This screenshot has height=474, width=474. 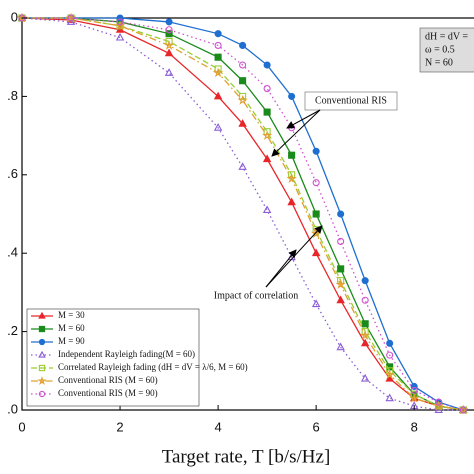 What do you see at coordinates (108, 393) in the screenshot?
I see `legend-label: Conventional RIS (M = 90)` at bounding box center [108, 393].